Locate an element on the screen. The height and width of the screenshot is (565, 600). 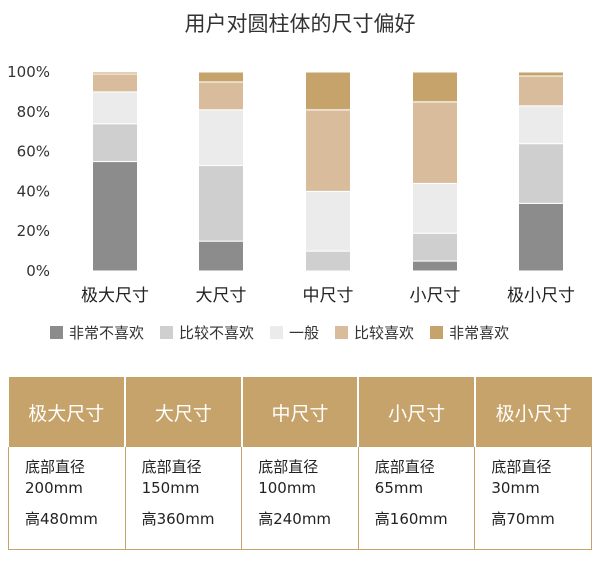
spec-height: 高160mm is located at coordinates (411, 519).